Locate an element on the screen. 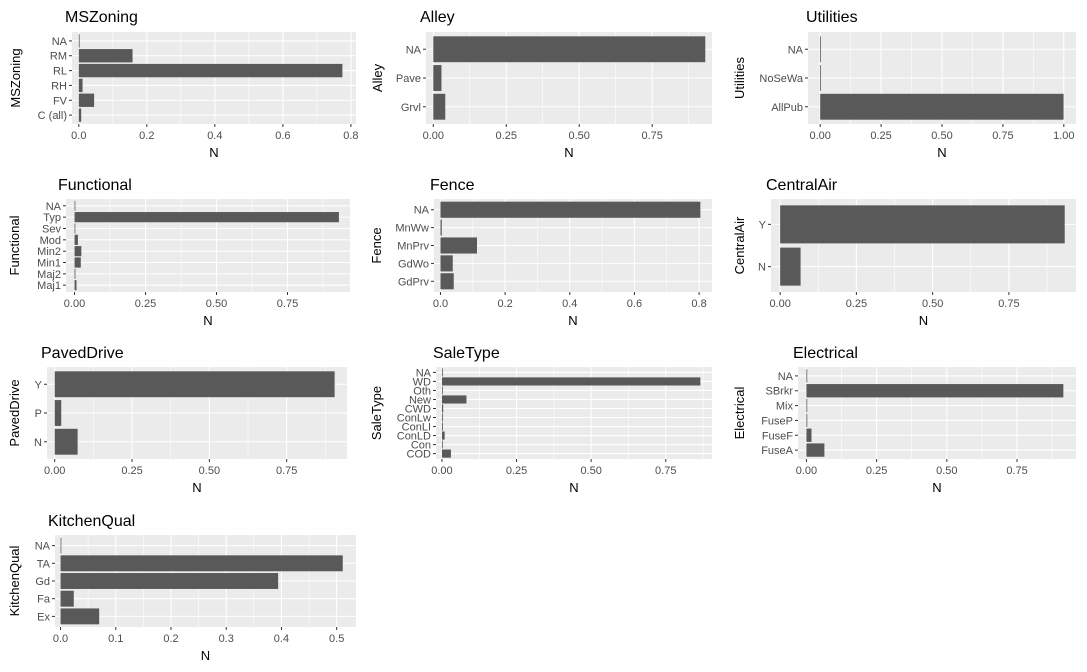  y-axis-label: SaleType is located at coordinates (376, 413).